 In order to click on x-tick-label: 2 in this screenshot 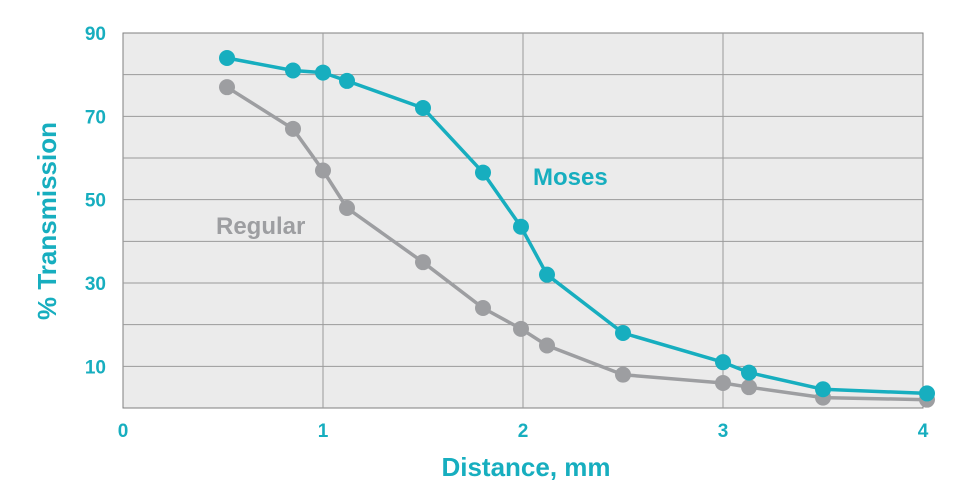, I will do `click(523, 431)`.